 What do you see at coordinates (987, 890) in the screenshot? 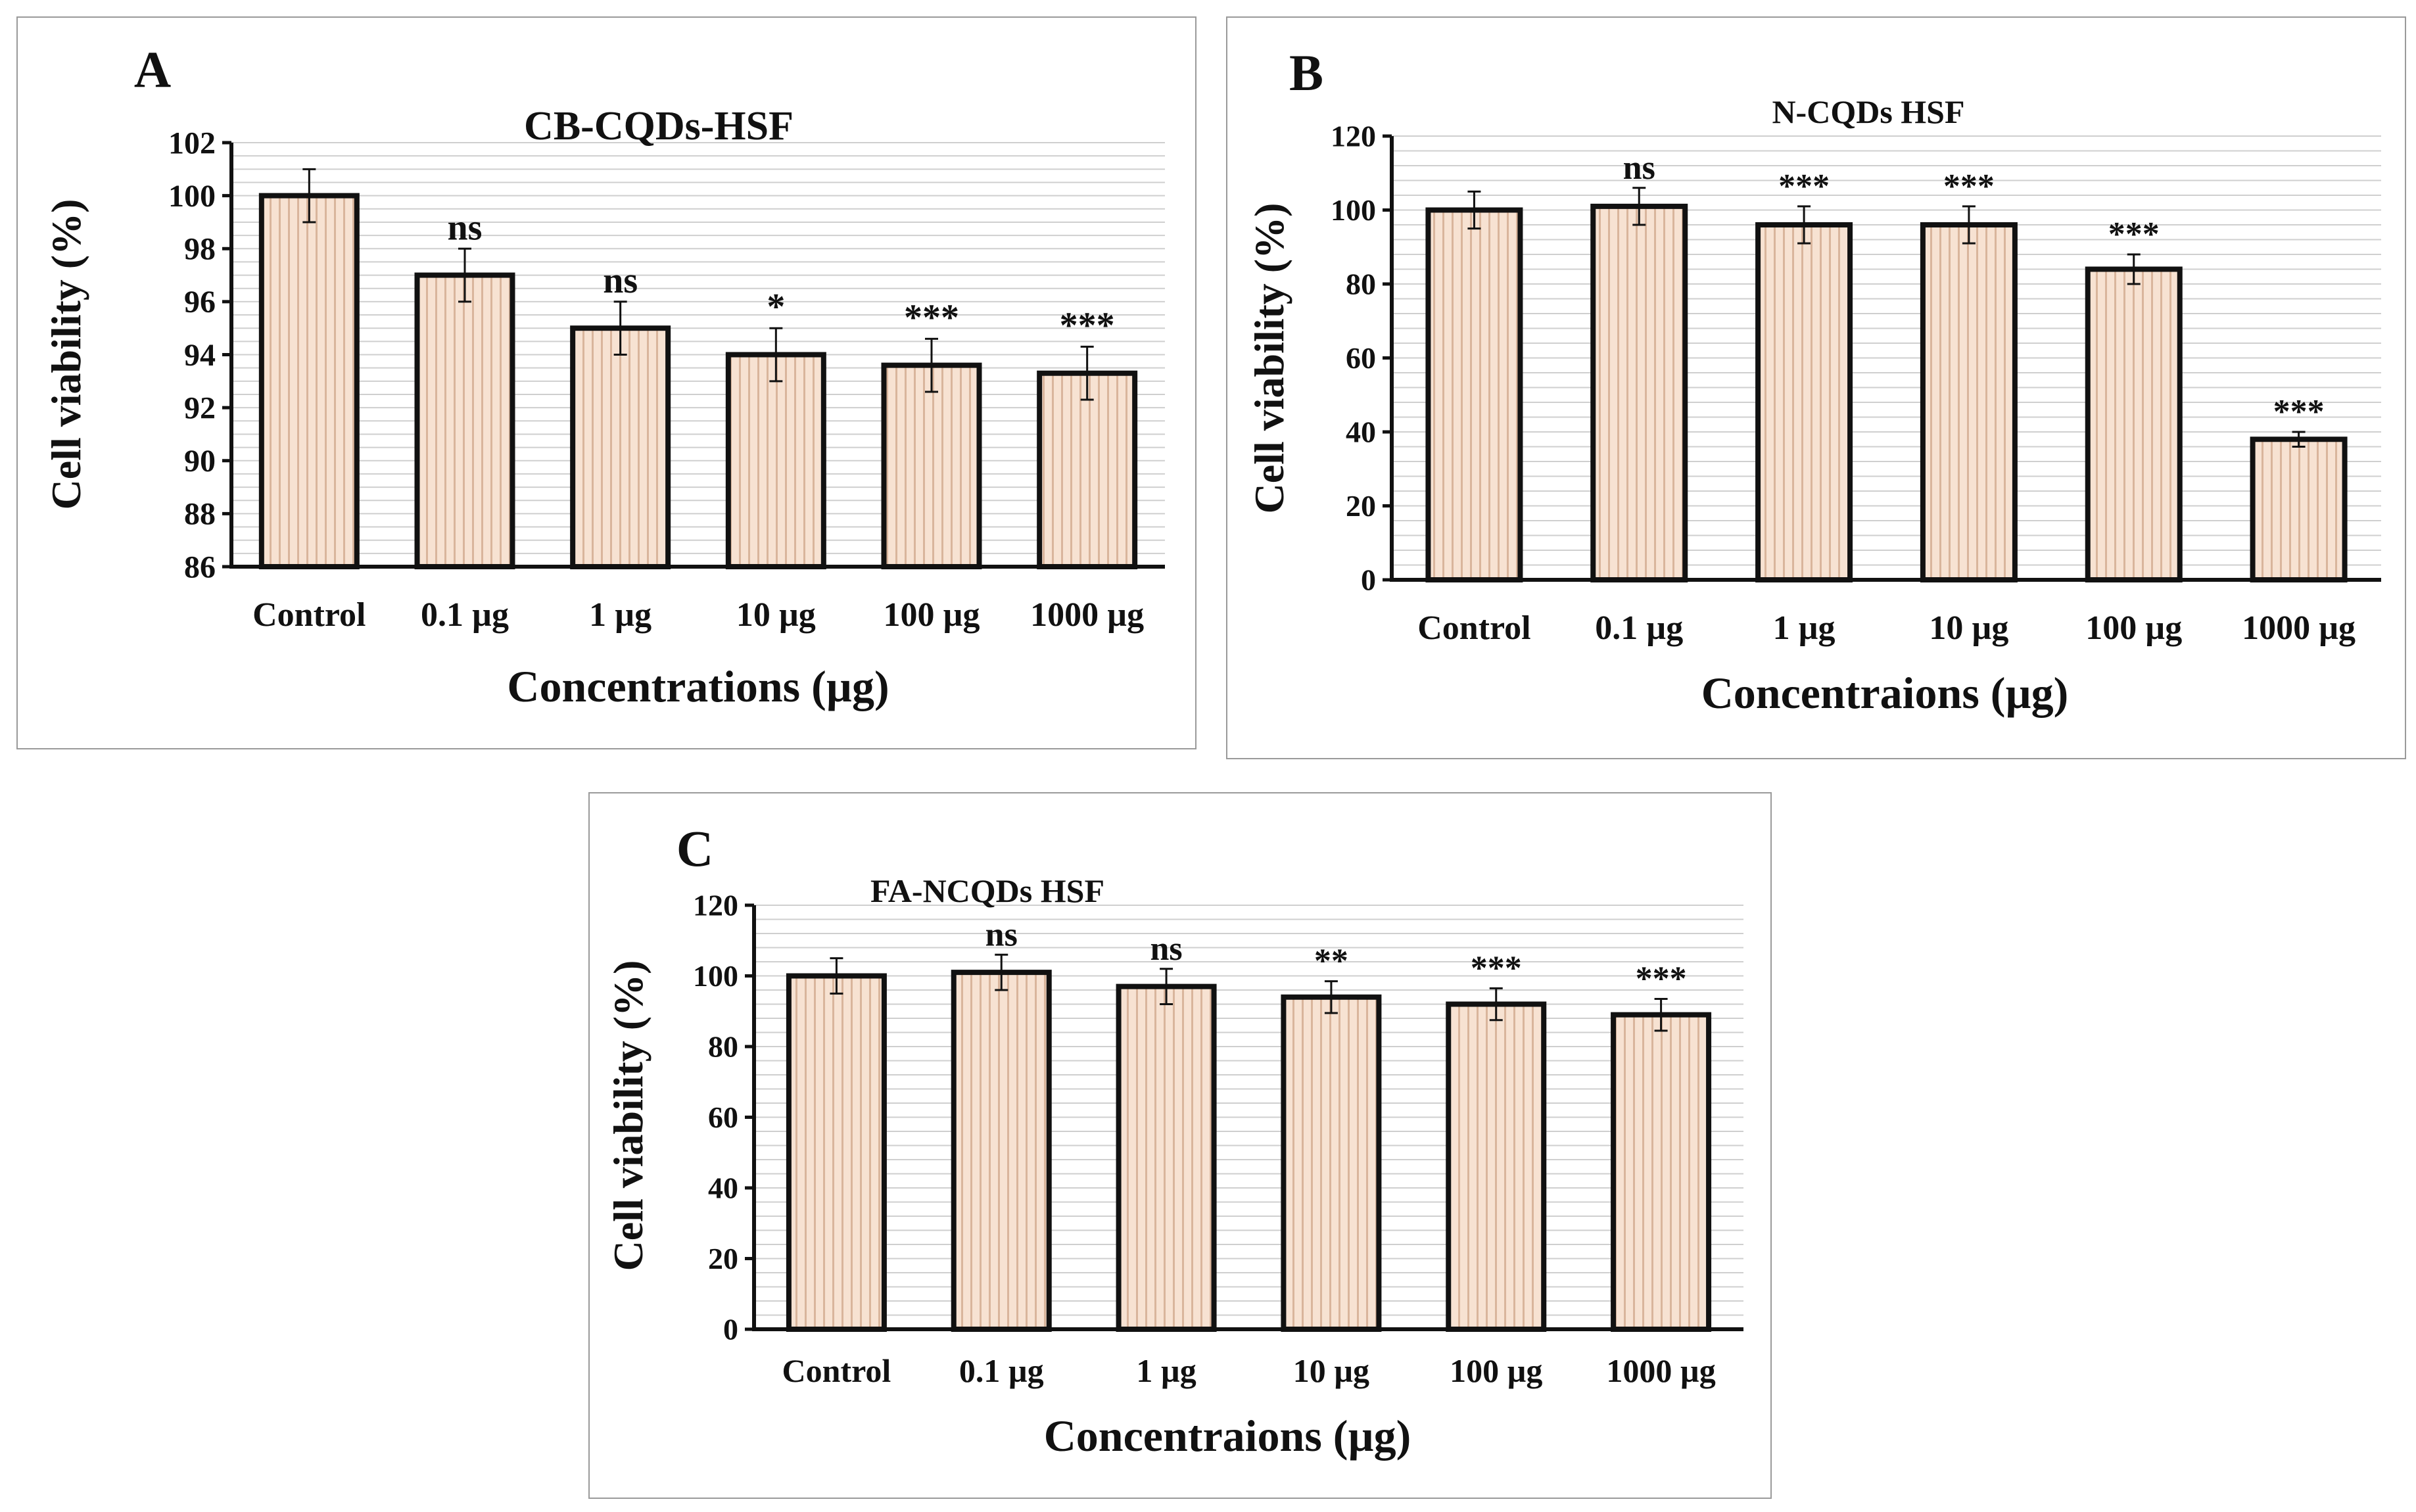
I see `chart-title: FA-NCQDs HSF` at bounding box center [987, 890].